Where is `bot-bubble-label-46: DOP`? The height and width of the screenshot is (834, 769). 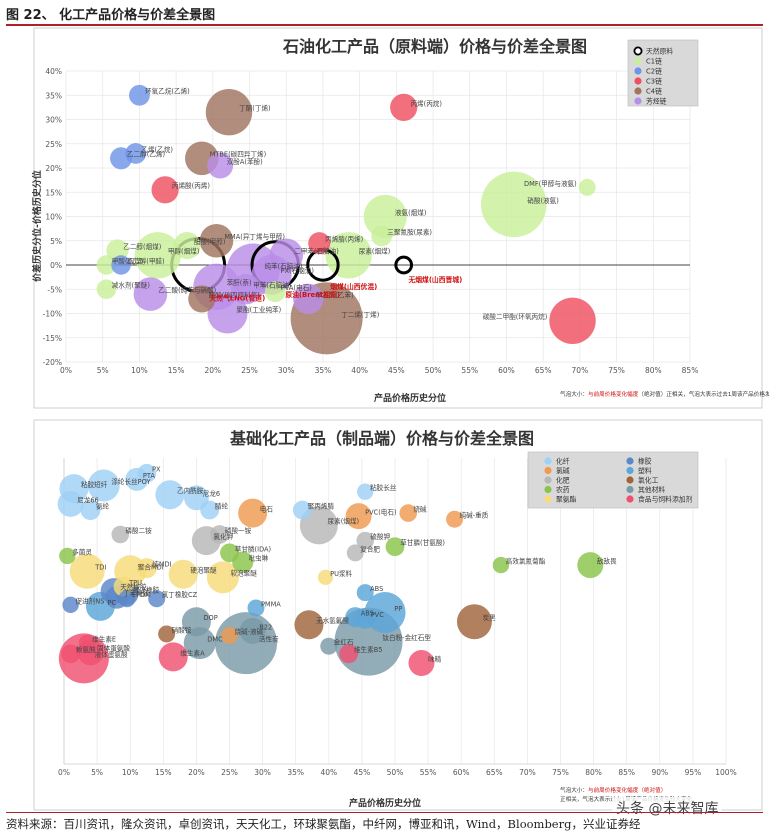
bot-bubble-label-46: DOP is located at coordinates (210, 618).